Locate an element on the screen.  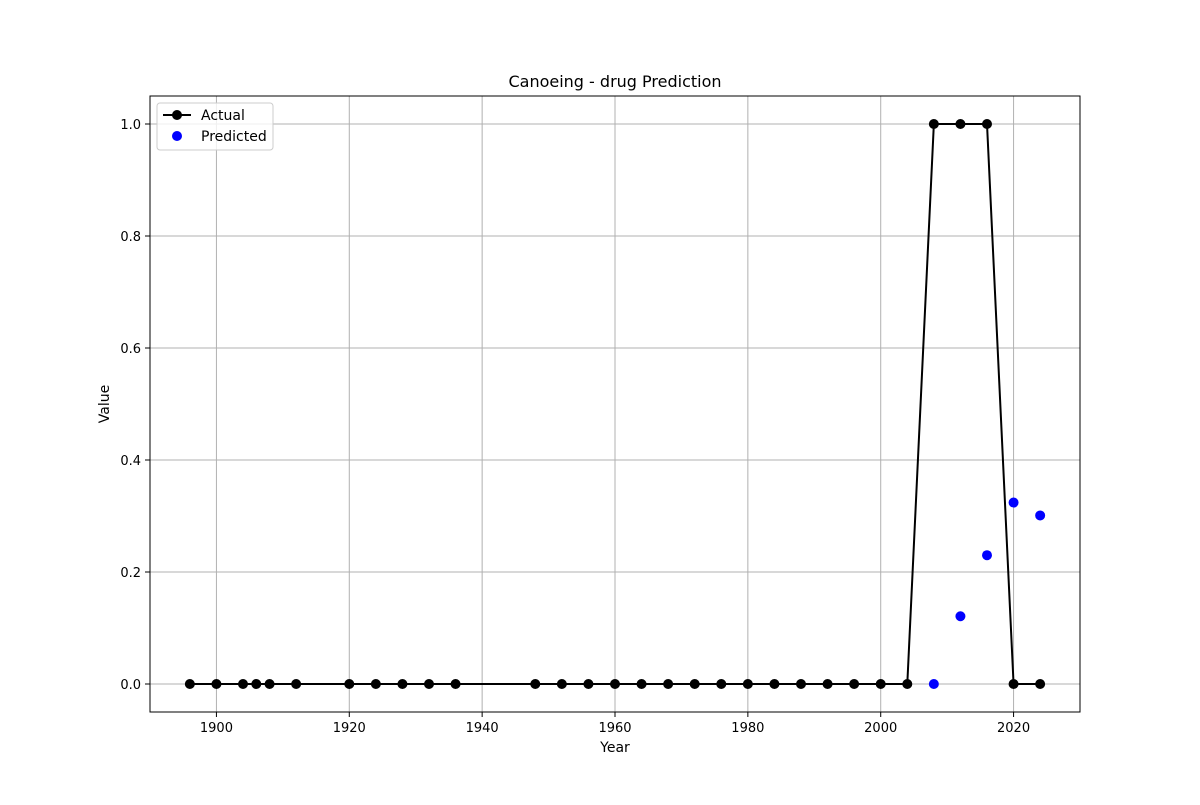
y-tick-label: 0.2 is located at coordinates (130, 573).